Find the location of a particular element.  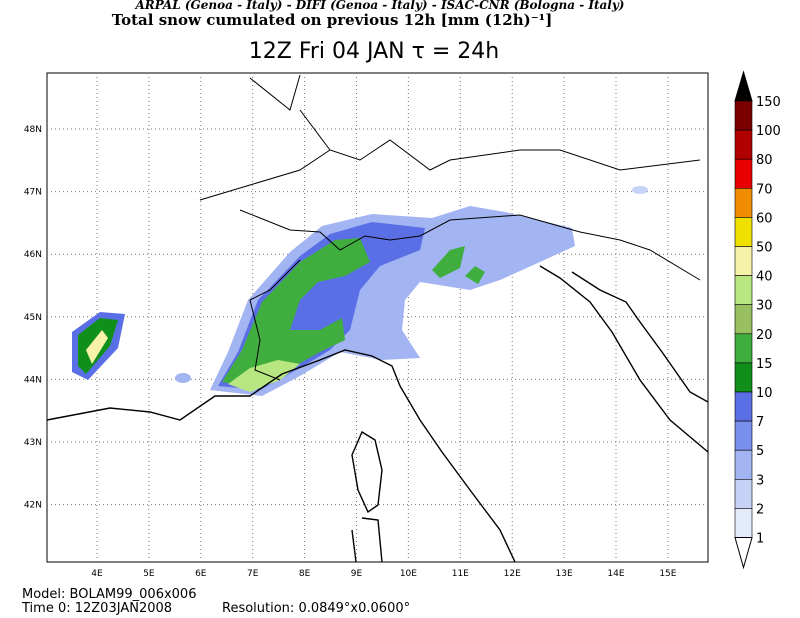

lat-label: 46N is located at coordinates (33, 255).